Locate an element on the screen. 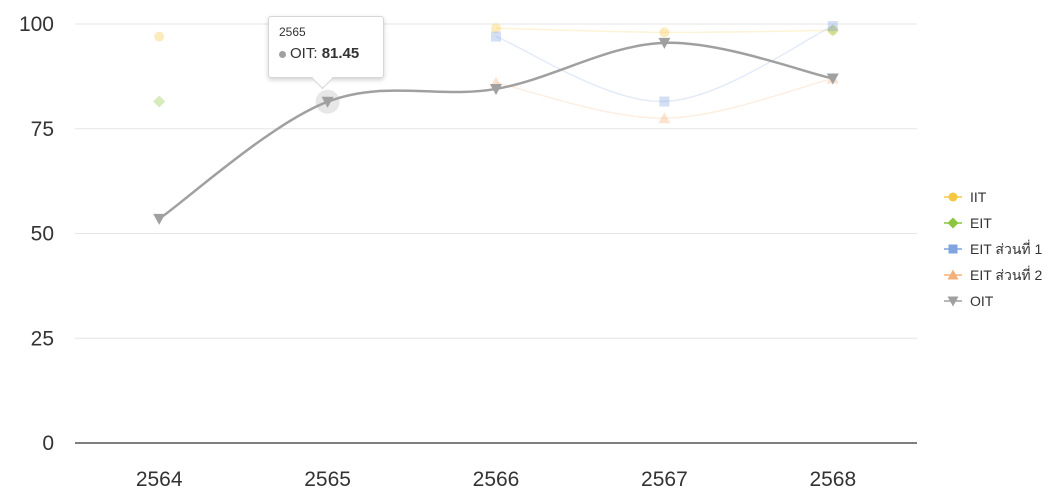 Image resolution: width=1060 pixels, height=494 pixels. x-axis-ticks: 2564 2565 2566 2567 2568 is located at coordinates (496, 479).